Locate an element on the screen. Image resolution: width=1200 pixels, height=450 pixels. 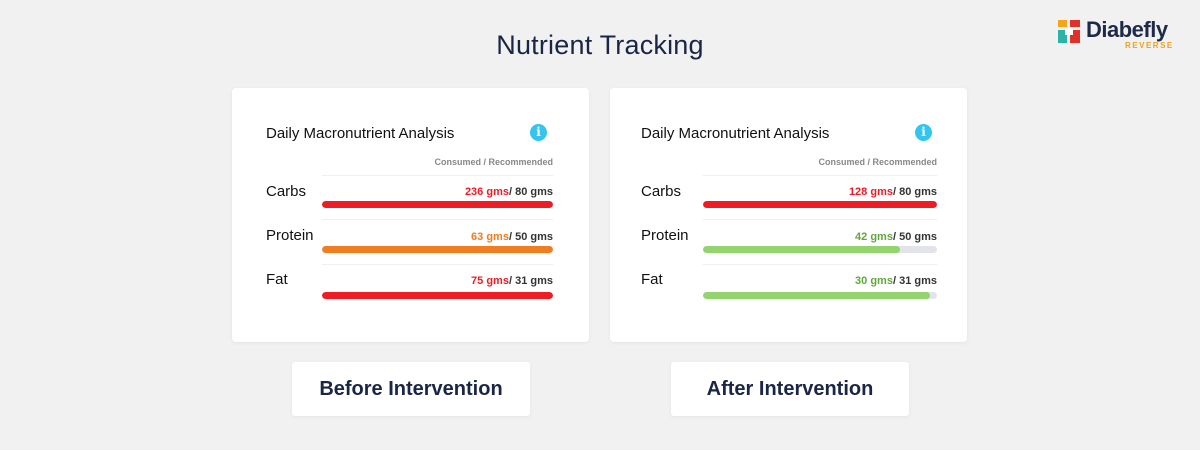
brand-subtitle: REVERSE is located at coordinates (1149, 45).